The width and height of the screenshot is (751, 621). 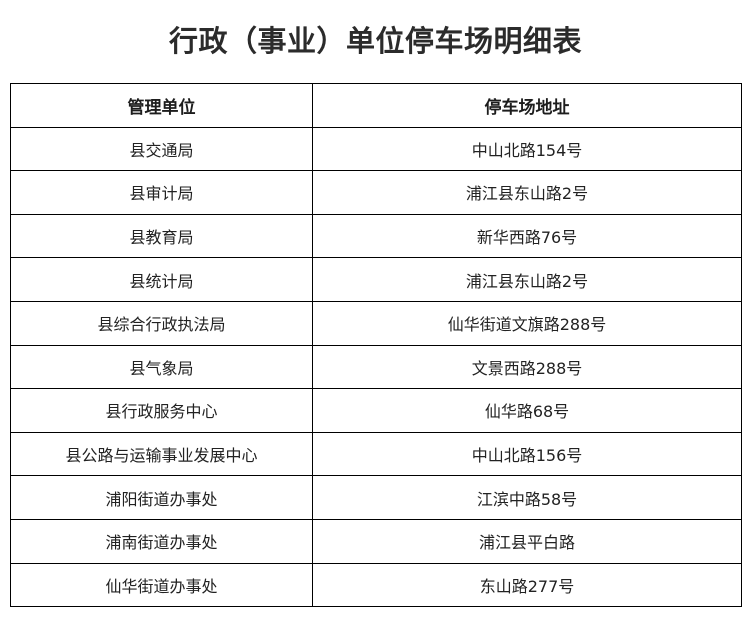 I want to click on cell-managing-unit: 县交通局, so click(x=161, y=149).